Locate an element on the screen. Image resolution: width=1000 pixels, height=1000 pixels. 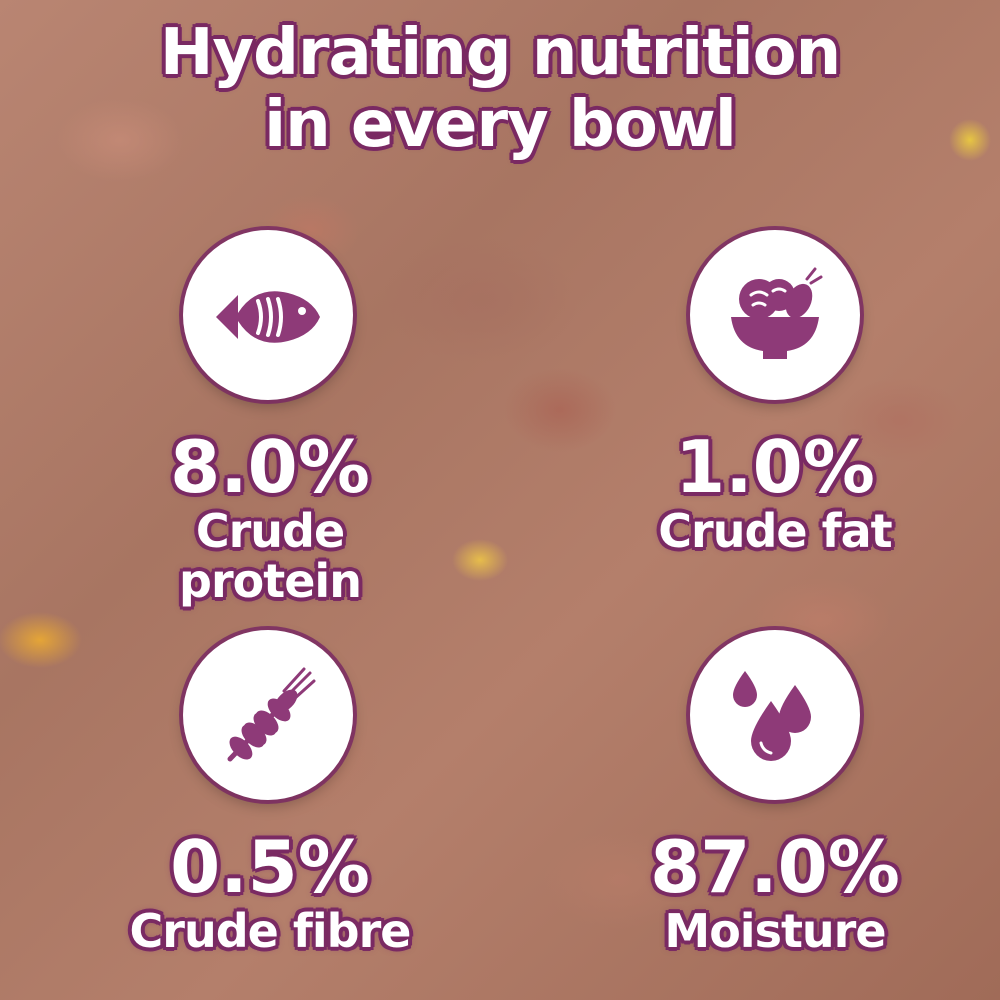
protein-stat: 8.0% Crude protein is located at coordinates (270, 517).